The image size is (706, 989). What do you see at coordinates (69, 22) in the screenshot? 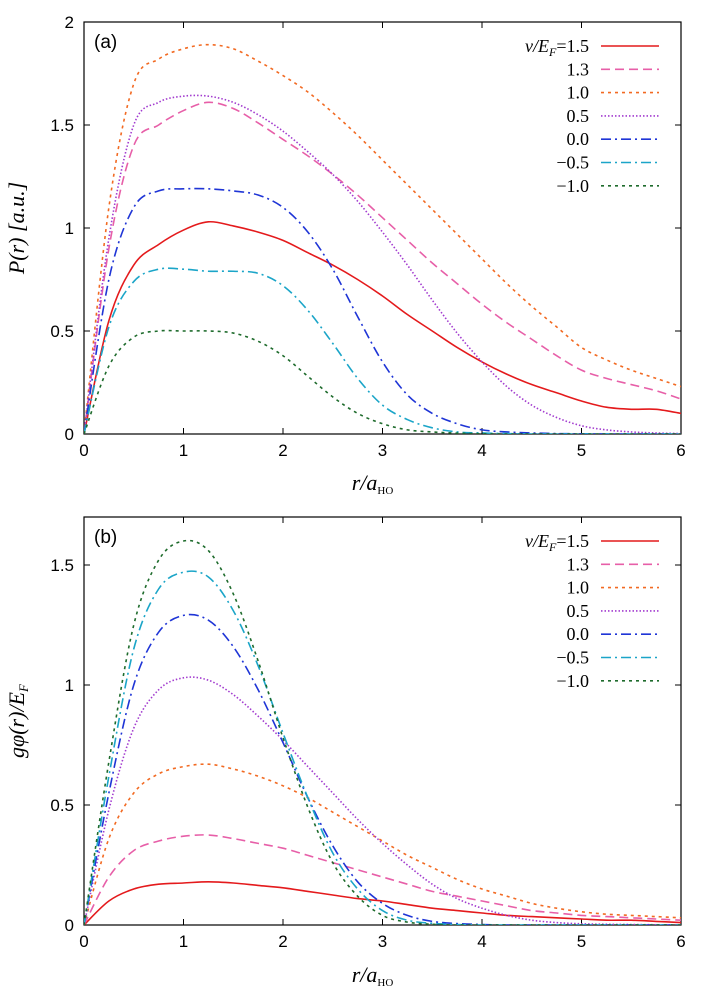
I see `y-tick-label: 2` at bounding box center [69, 22].